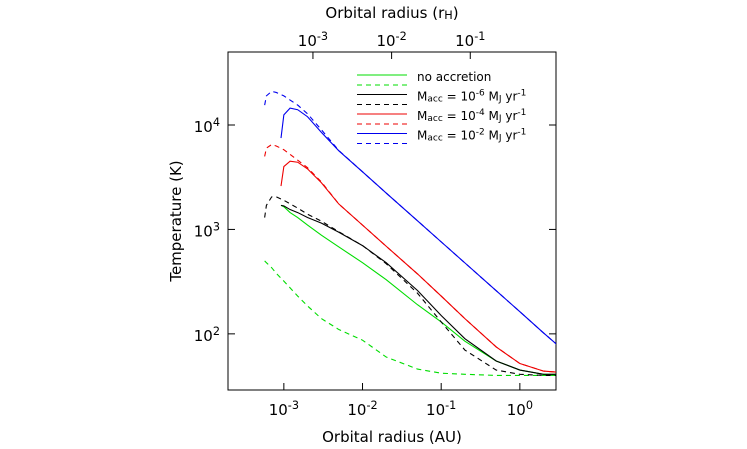 Image resolution: width=747 pixels, height=449 pixels. Describe the element at coordinates (470, 39) in the screenshot. I see `x2-tick-label: 10⁻¹` at that location.